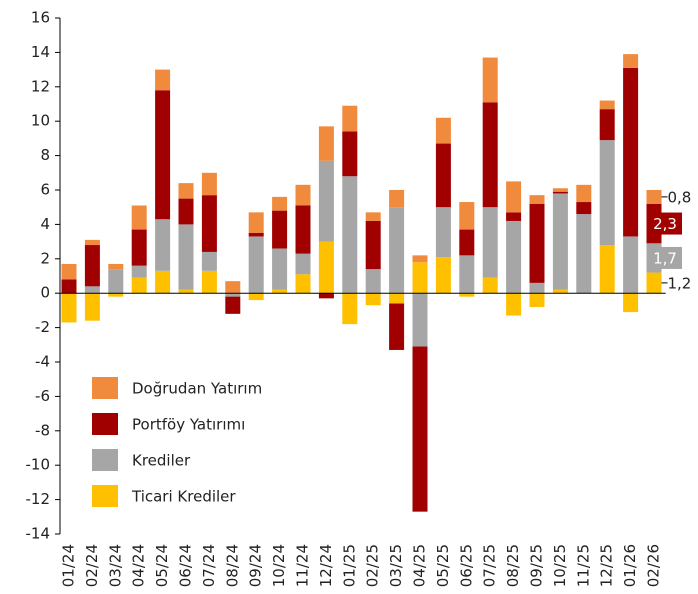 The height and width of the screenshot is (594, 698). What do you see at coordinates (209, 565) in the screenshot?
I see `x-tick-label: 07/24` at bounding box center [209, 565].